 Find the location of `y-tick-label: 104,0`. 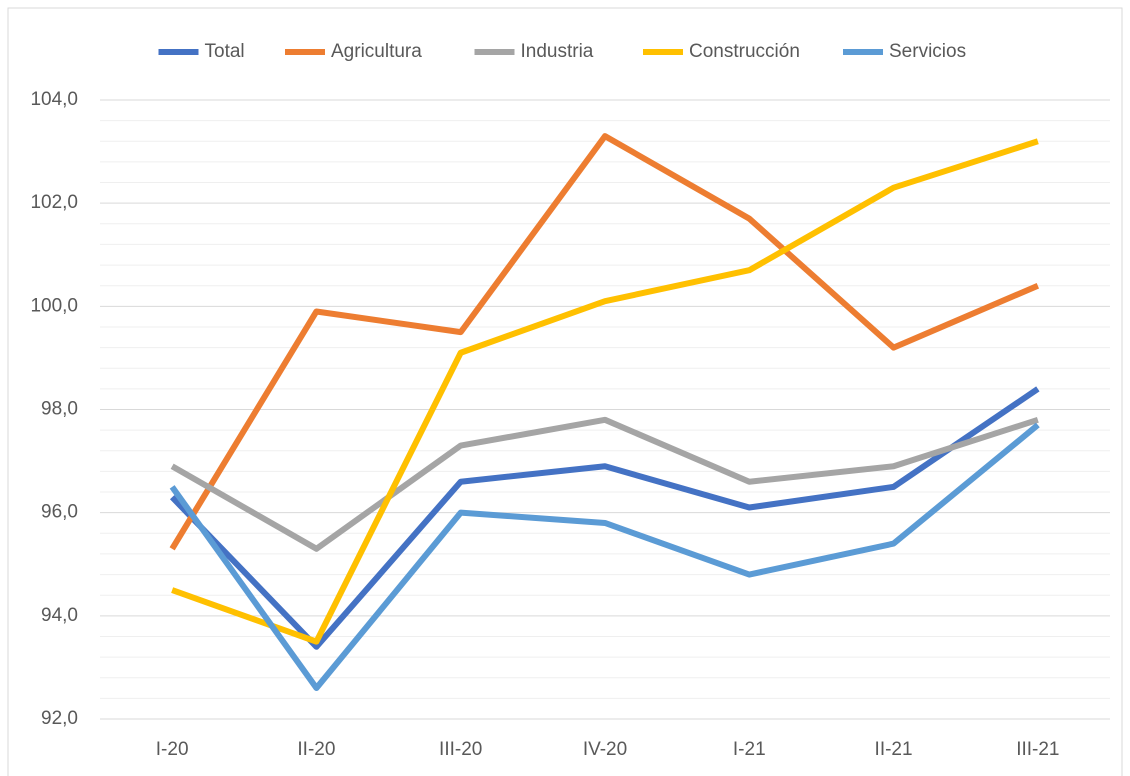

y-tick-label: 104,0 is located at coordinates (54, 99).